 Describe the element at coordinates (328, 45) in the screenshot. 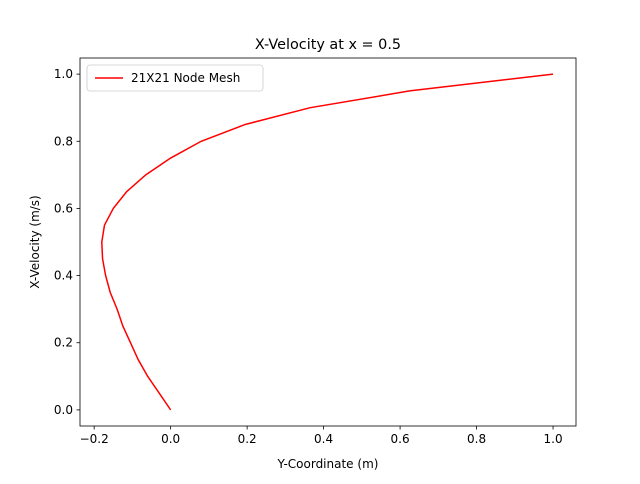

I see `chart-title: X-Velocity at x = 0.5` at that location.